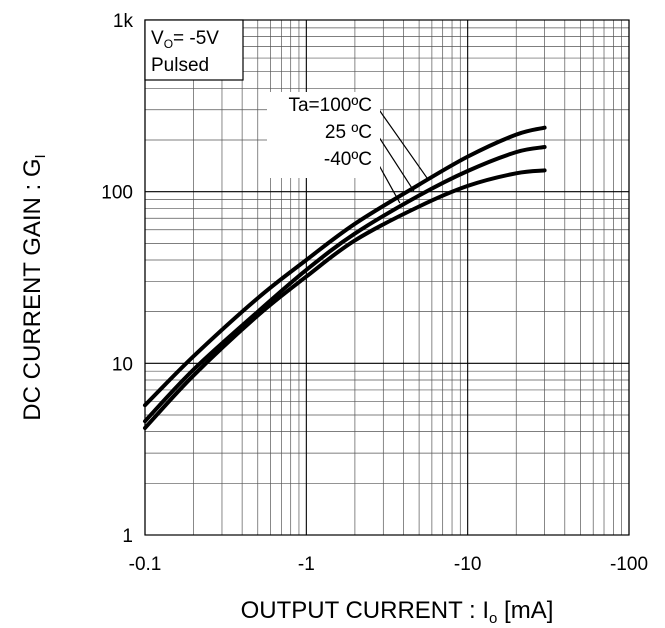 Image resolution: width=665 pixels, height=628 pixels. I want to click on condition-box: VO= -5V Pulsed, so click(194, 50).